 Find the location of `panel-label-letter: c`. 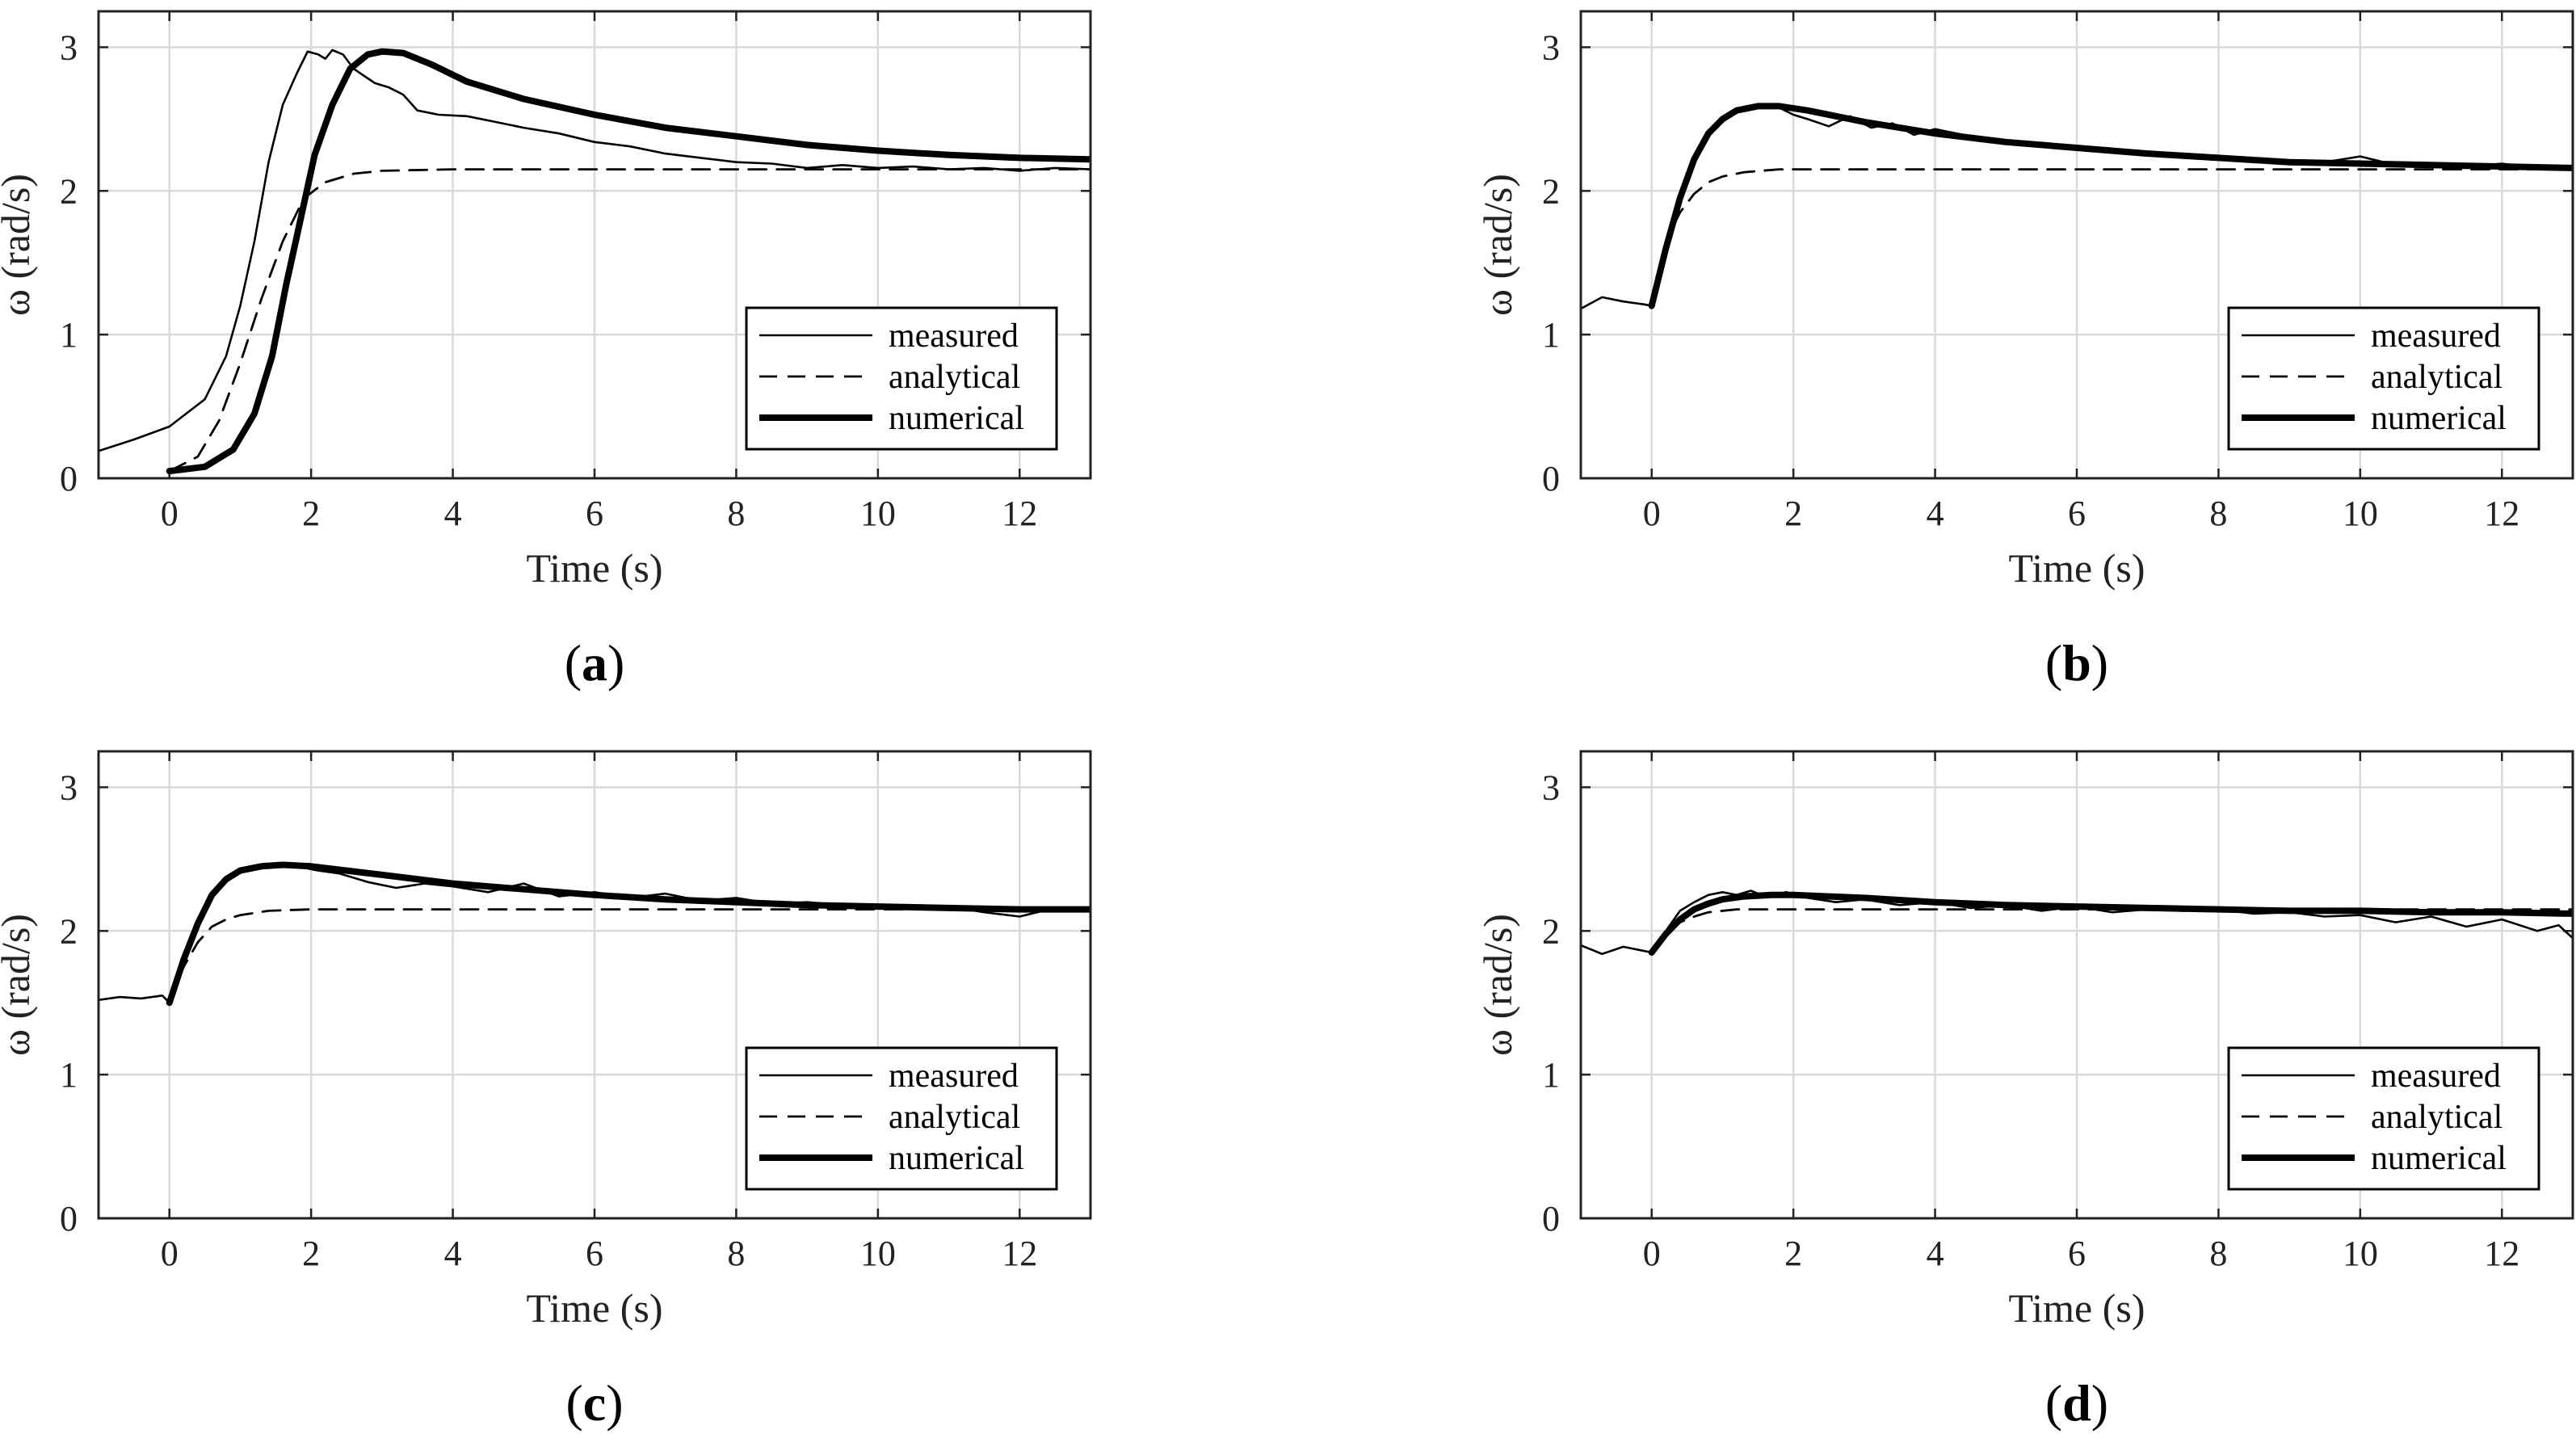

panel-label-letter: c is located at coordinates (594, 1403).